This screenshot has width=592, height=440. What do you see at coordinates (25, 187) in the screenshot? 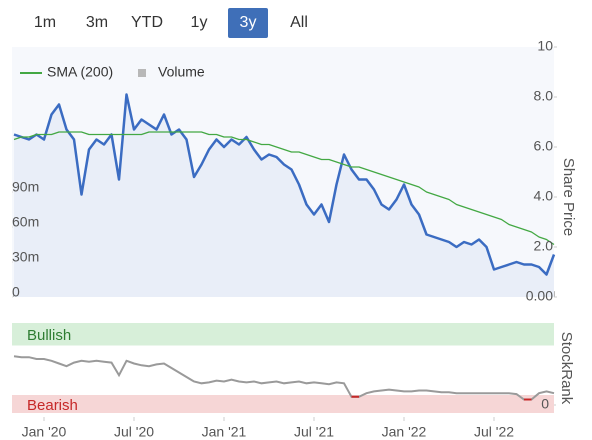
I see `y2-tick-label: 90m` at bounding box center [25, 187].